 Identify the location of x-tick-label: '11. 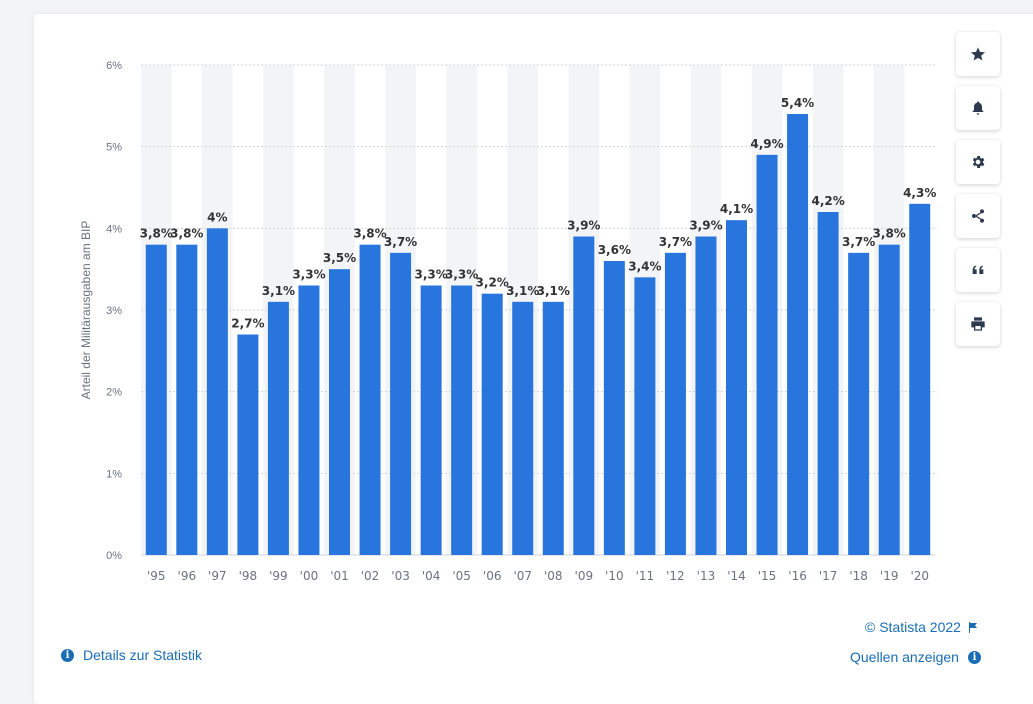
(645, 576).